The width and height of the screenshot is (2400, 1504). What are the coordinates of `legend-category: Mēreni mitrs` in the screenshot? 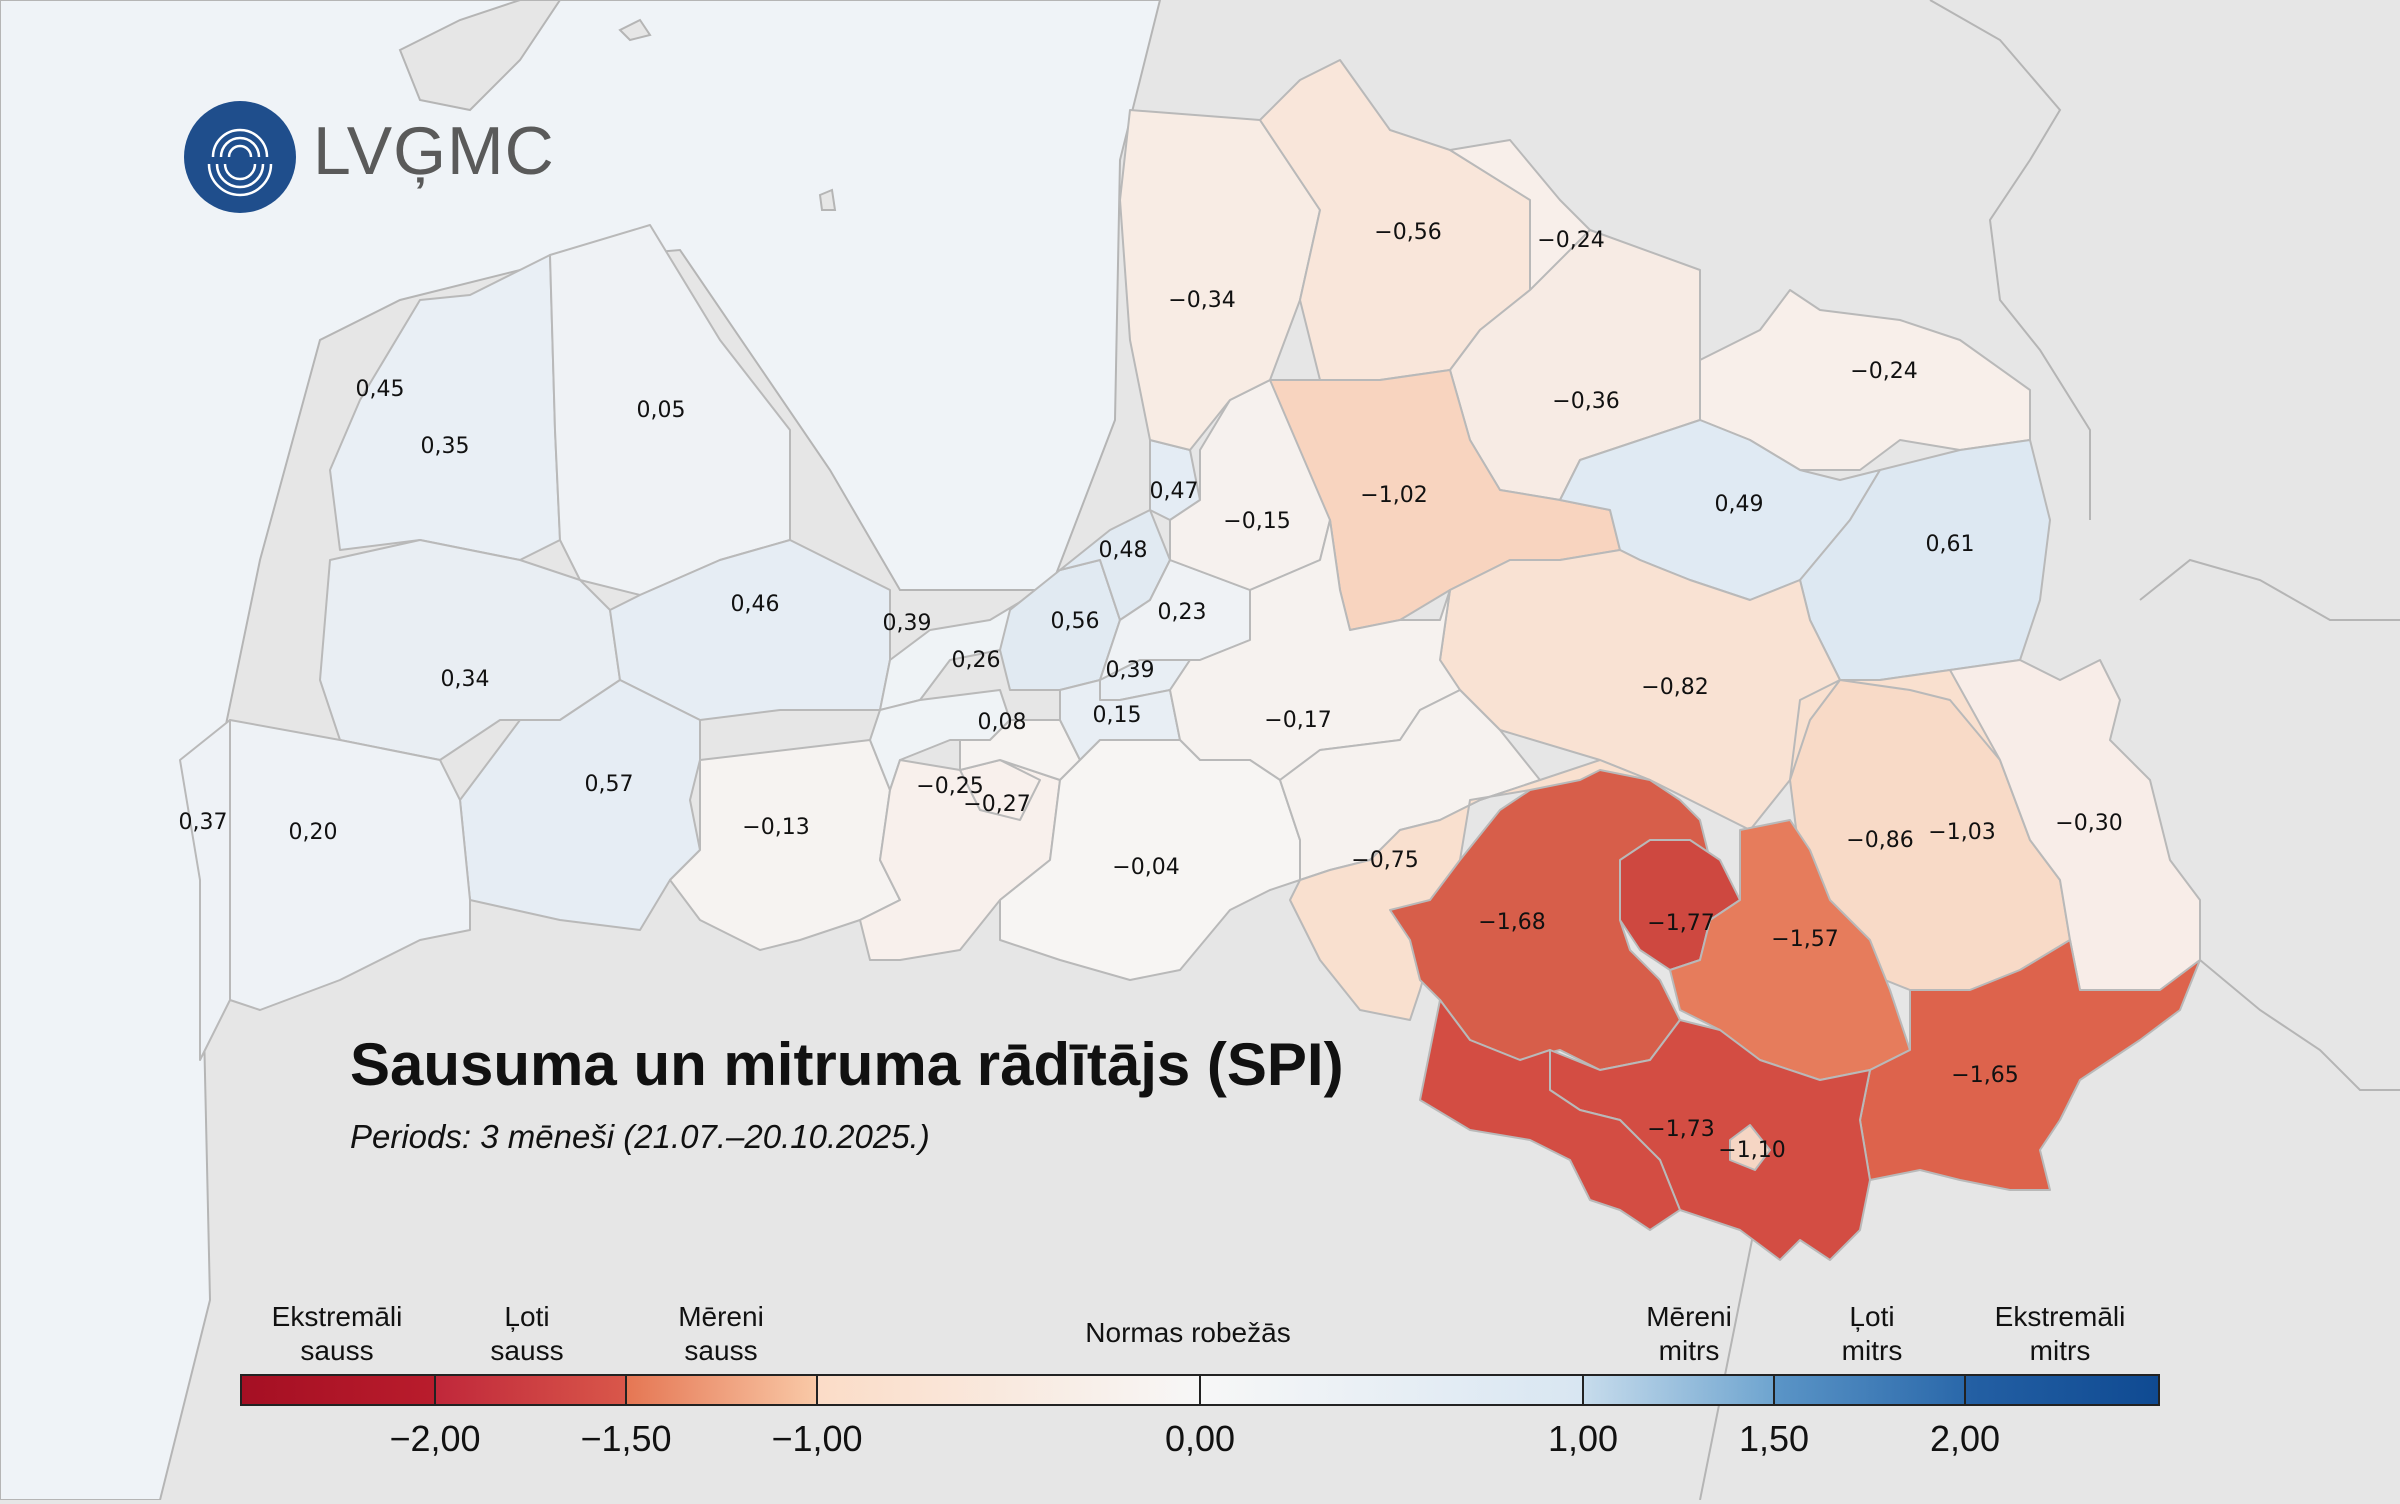 It's located at (1689, 1334).